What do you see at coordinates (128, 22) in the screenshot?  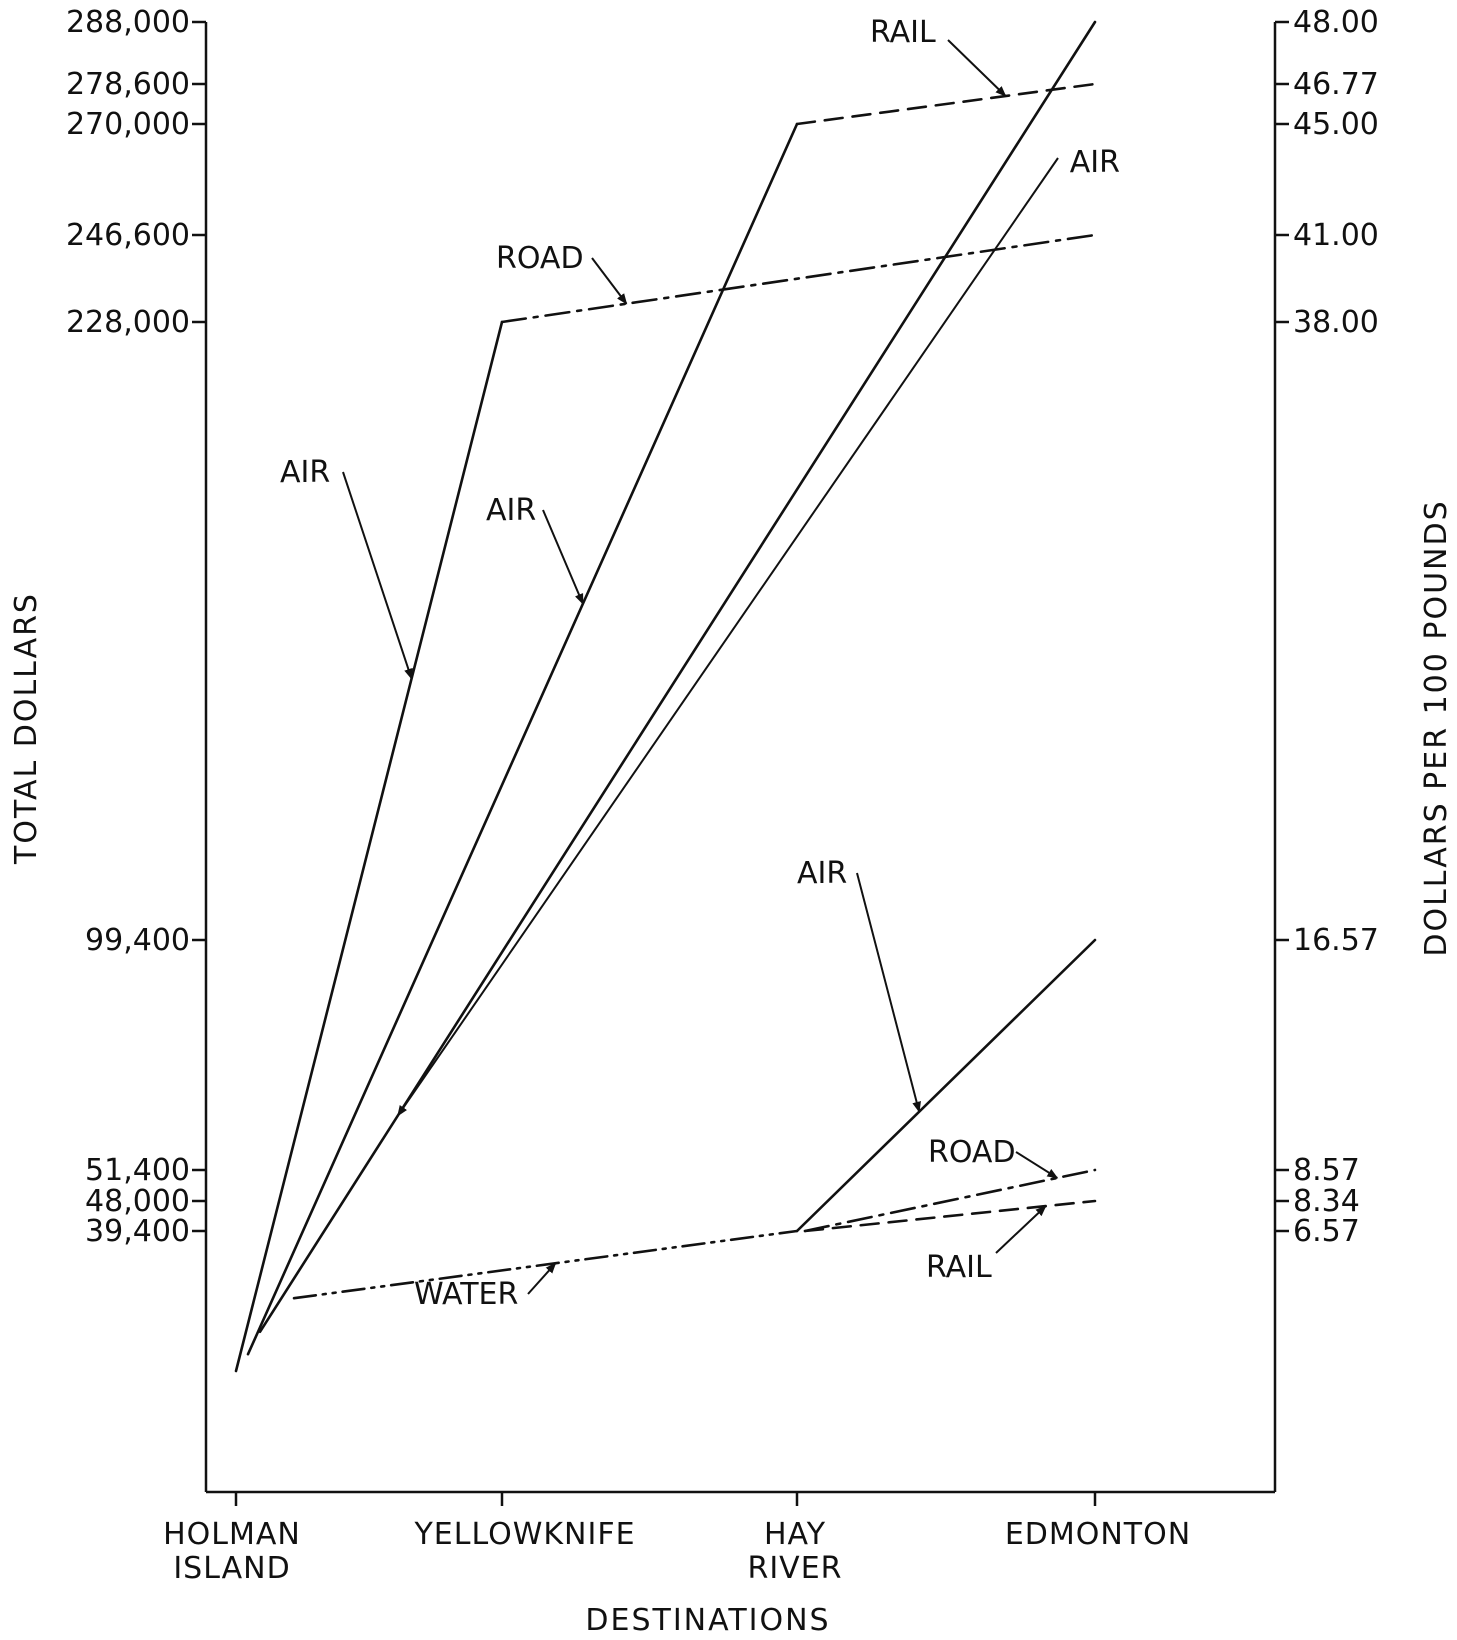 I see `left-tick-label: 288,000` at bounding box center [128, 22].